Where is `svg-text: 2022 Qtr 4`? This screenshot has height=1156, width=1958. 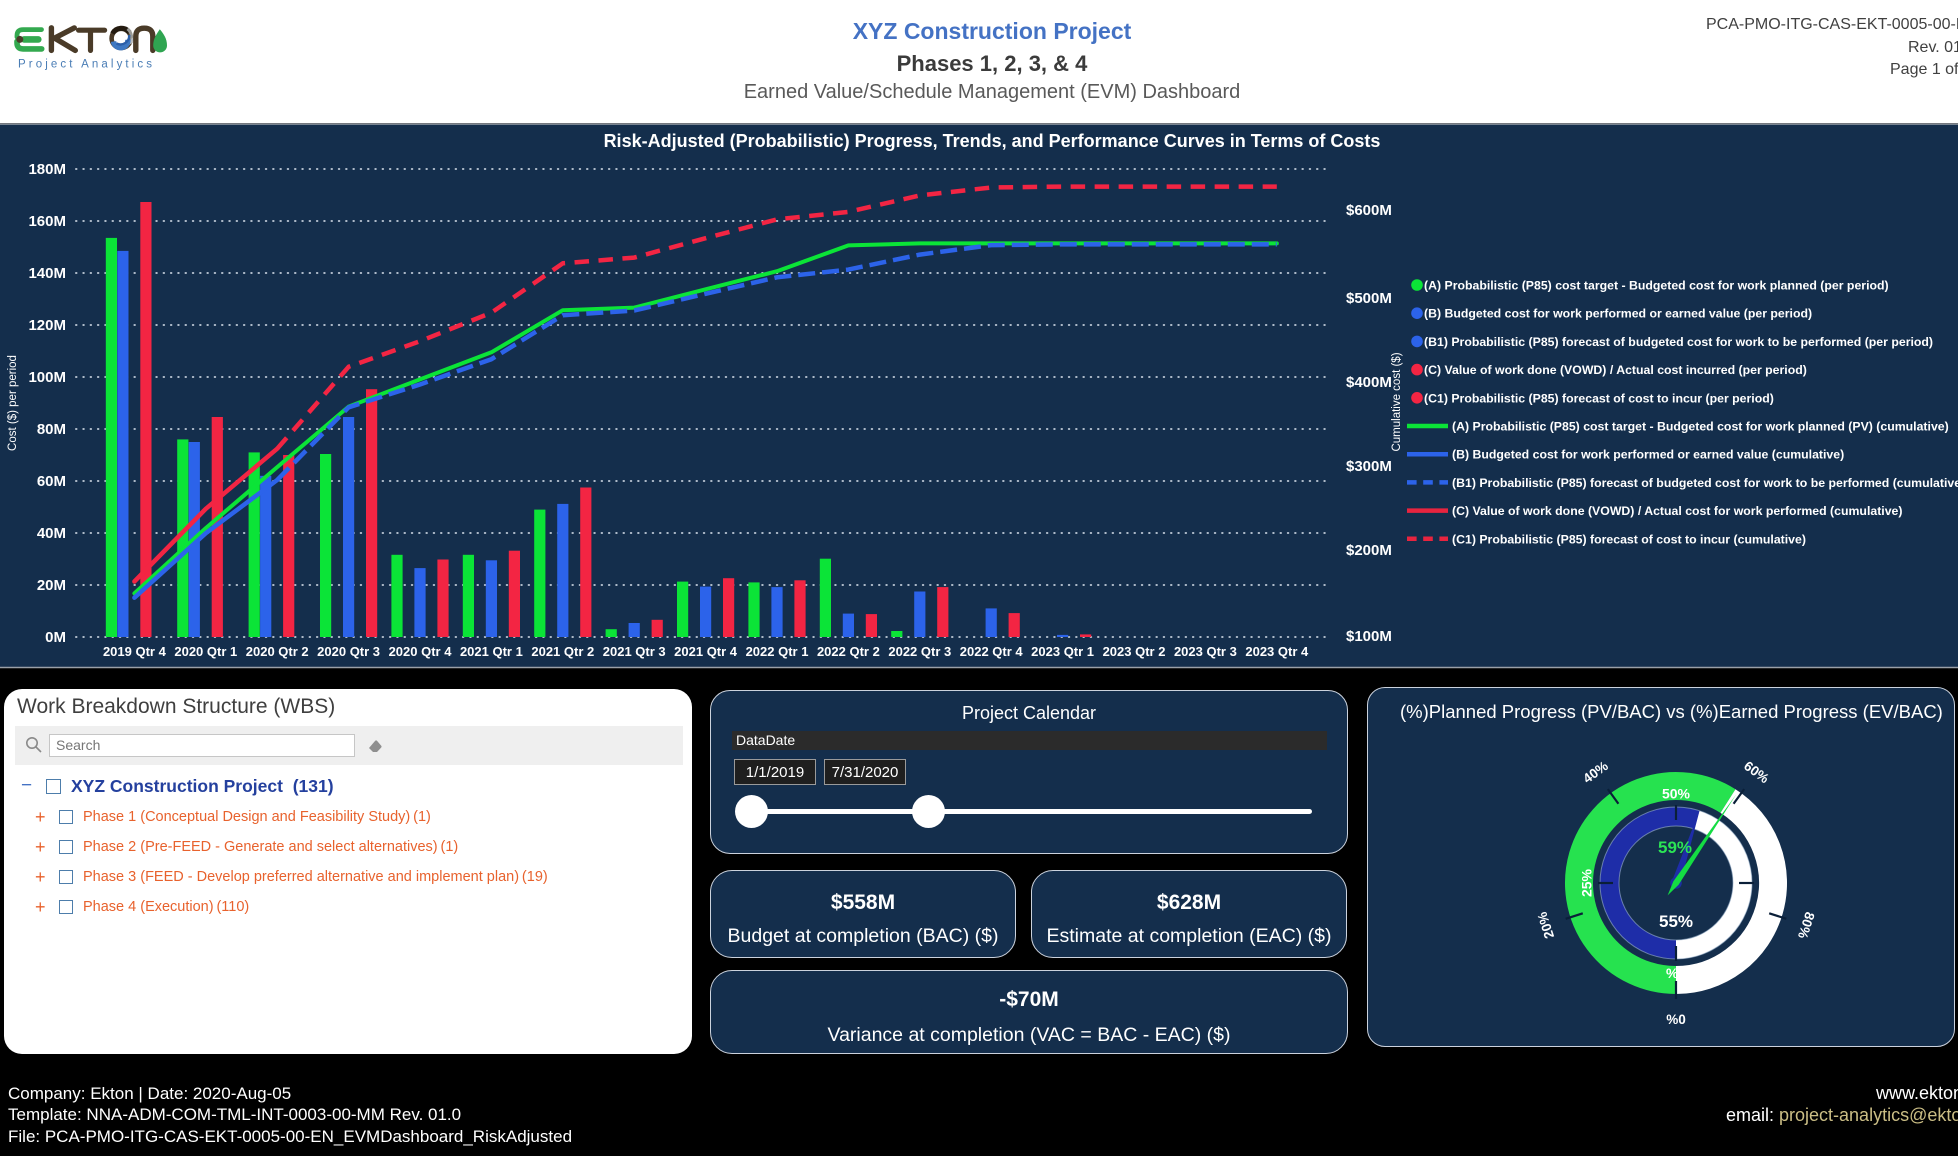 svg-text: 2022 Qtr 4 is located at coordinates (992, 651).